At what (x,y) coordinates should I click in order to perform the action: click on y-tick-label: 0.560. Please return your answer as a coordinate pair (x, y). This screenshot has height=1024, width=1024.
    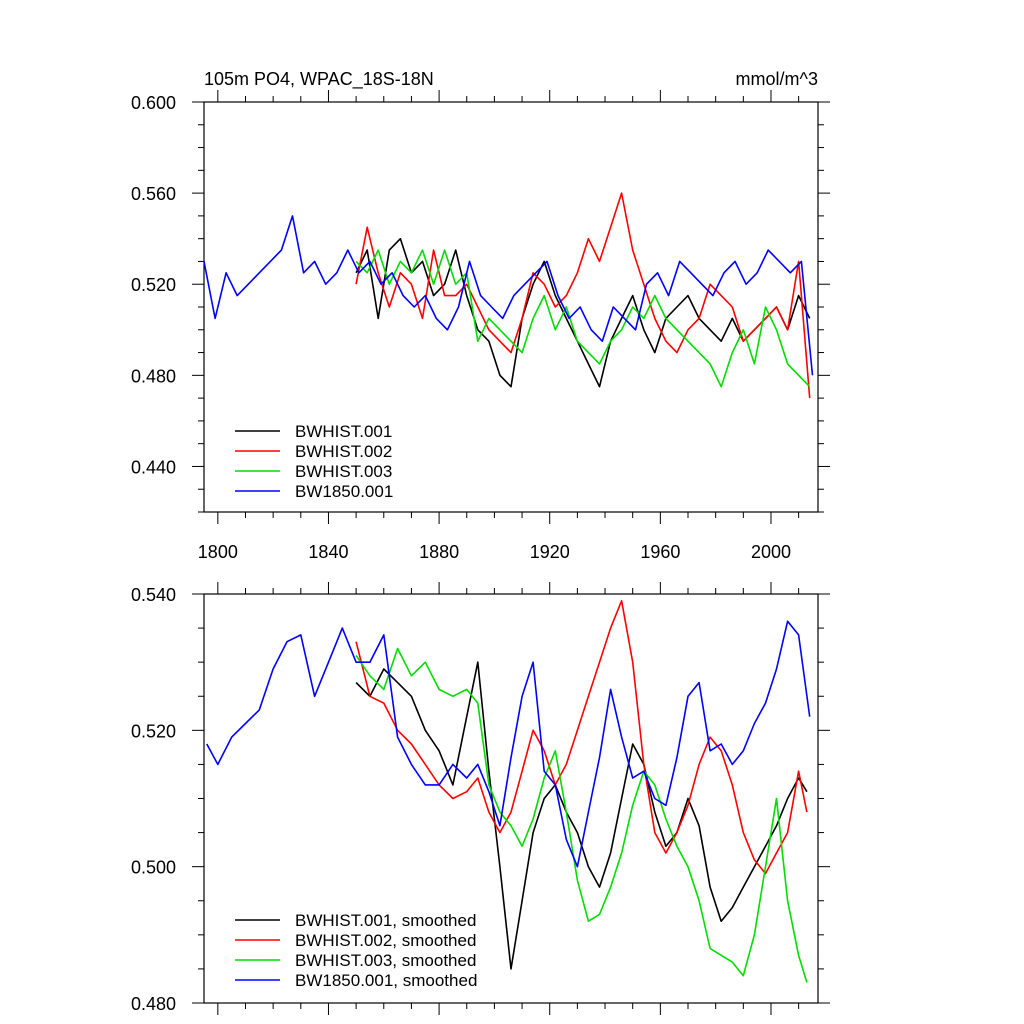
    Looking at the image, I should click on (153, 194).